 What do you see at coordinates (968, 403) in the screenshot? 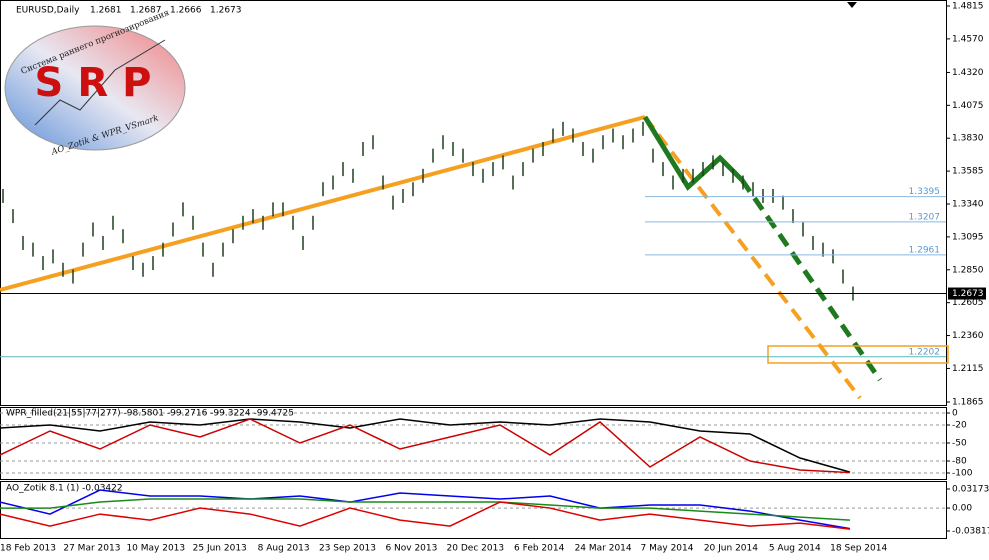
I see `y-tick-label: 1.1865` at bounding box center [968, 403].